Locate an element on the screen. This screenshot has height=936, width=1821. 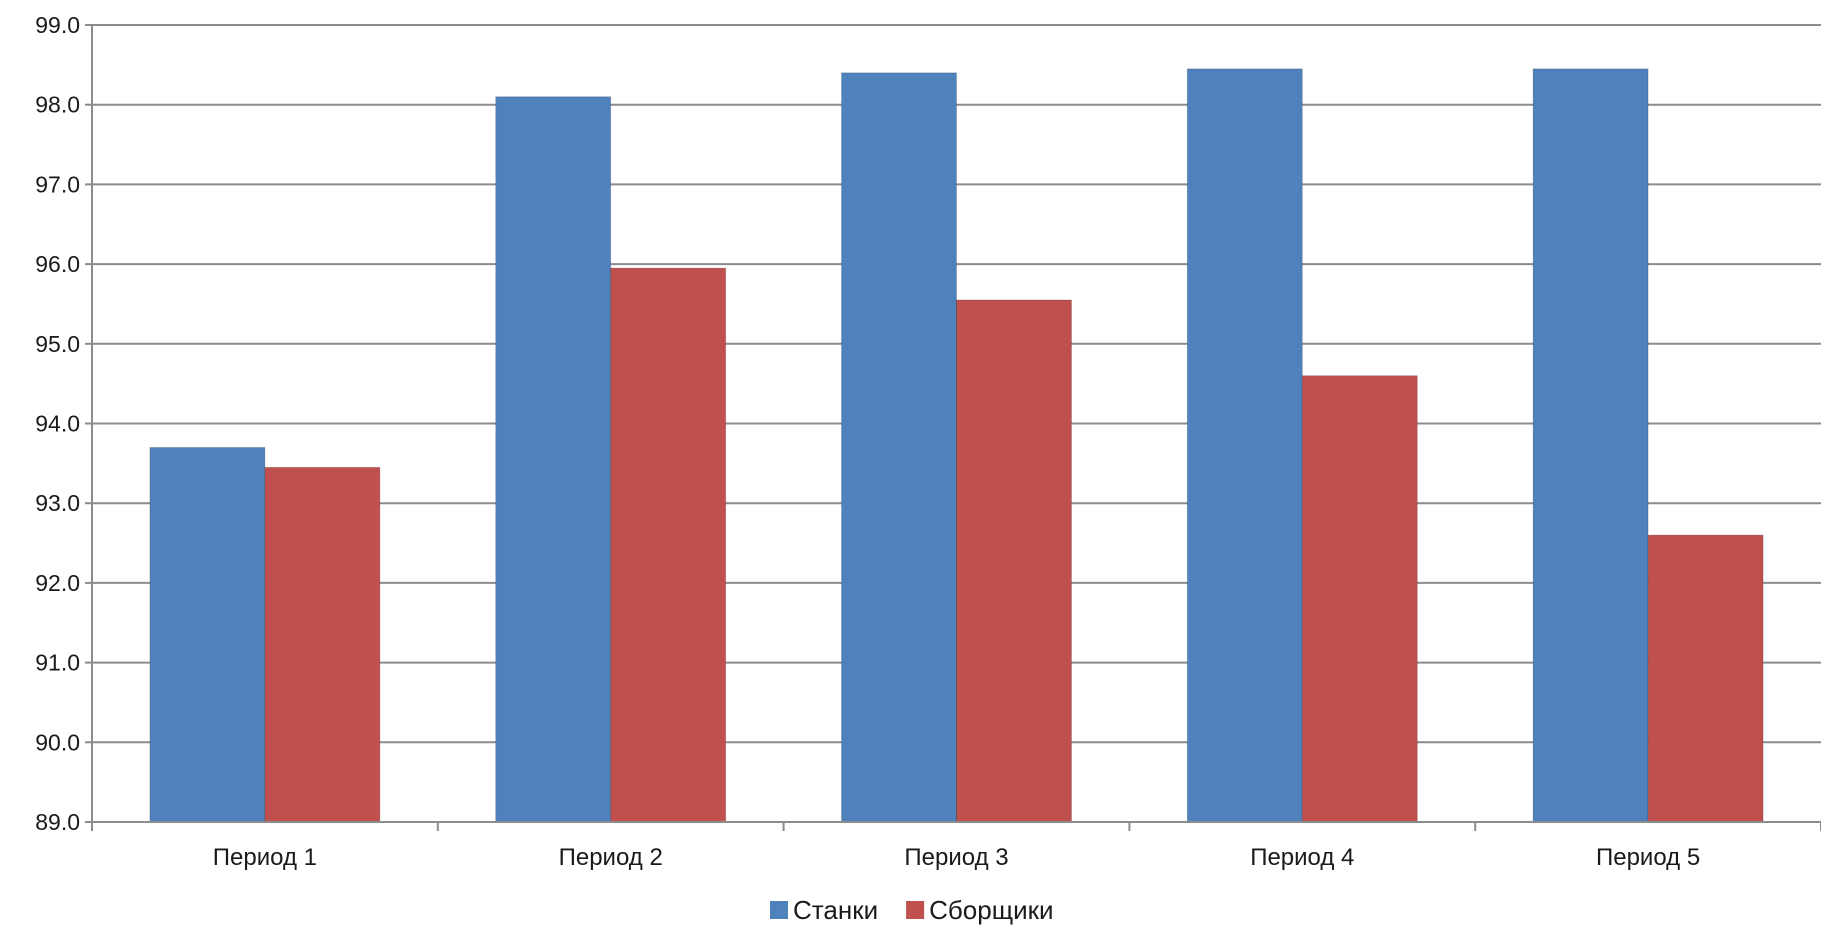
x-tick-label: Период 4 is located at coordinates (1302, 857).